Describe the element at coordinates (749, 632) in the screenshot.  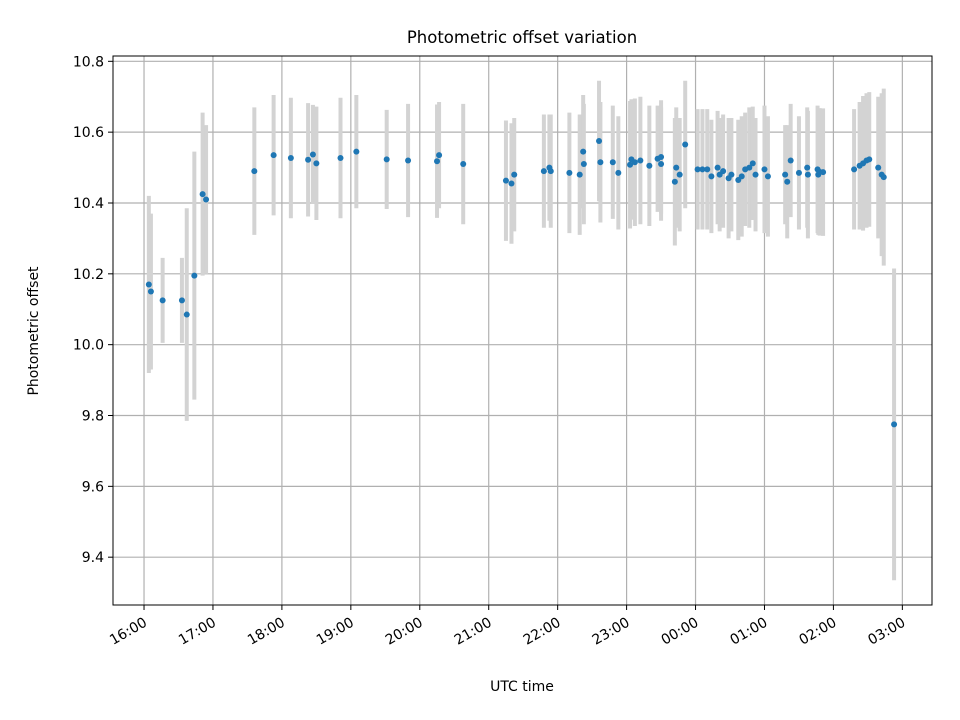
I see `x-tick-label: 01:00` at that location.